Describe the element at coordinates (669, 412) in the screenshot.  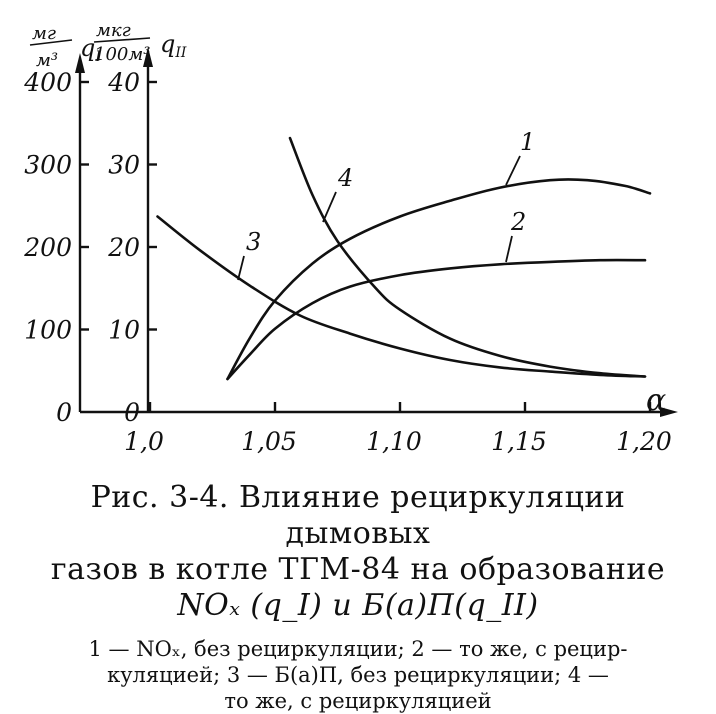
I see `x-axis-arrow` at that location.